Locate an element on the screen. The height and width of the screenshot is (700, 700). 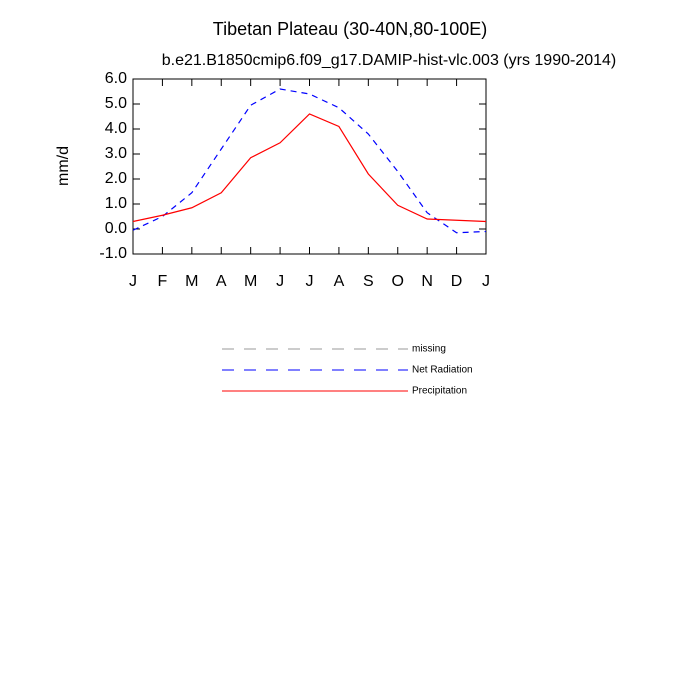
y-tick-label: 0.0 is located at coordinates (116, 228).